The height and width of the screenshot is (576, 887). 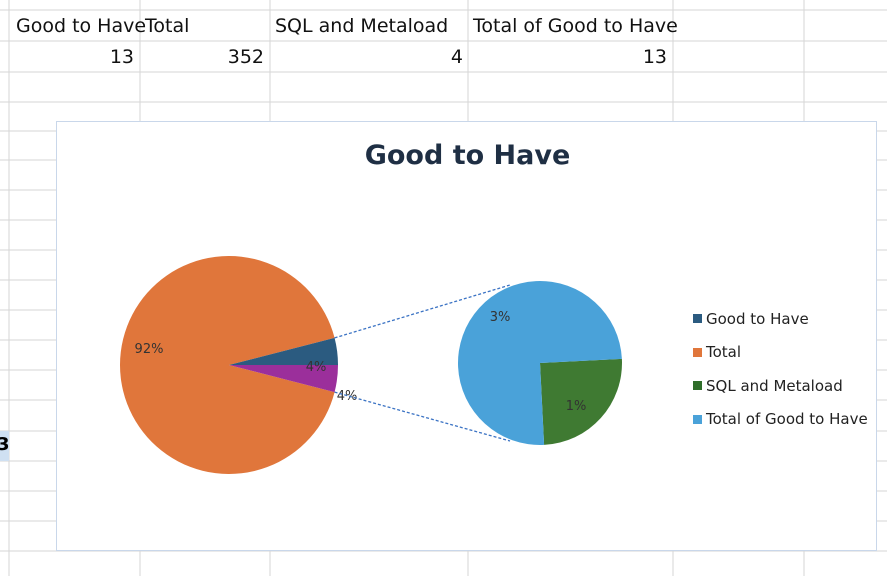 I want to click on legend-item-sql-and-metaload: SQL and Metaload, so click(x=780, y=386).